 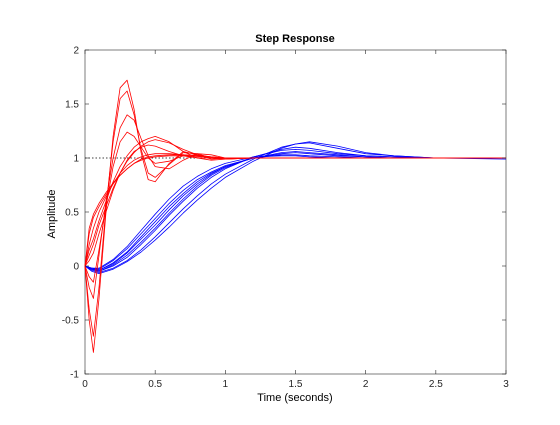 I want to click on y-tick-label: 1.5, so click(x=72, y=105).